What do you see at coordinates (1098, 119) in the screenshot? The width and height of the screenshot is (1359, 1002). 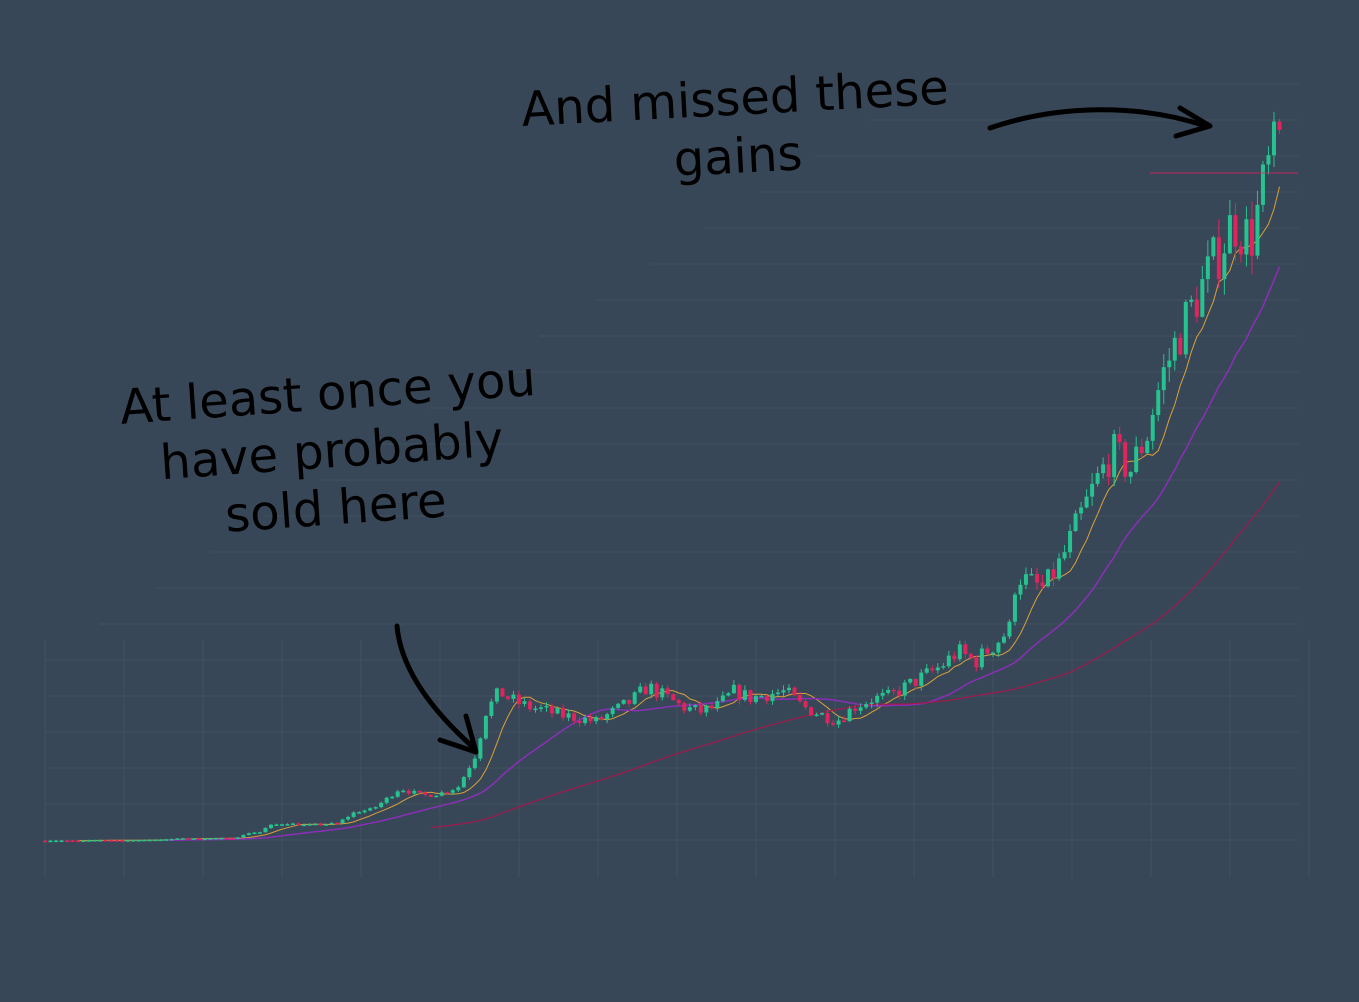 I see `arrow-missed` at bounding box center [1098, 119].